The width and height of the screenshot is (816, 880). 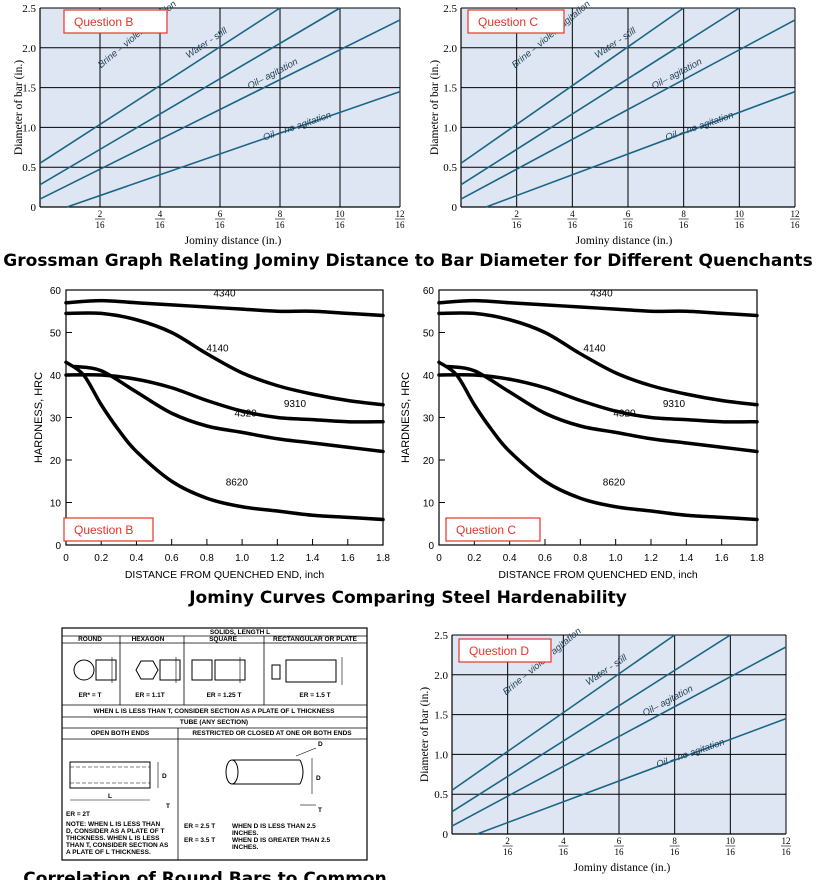 I want to click on x-tick-label: 0, so click(x=439, y=558).